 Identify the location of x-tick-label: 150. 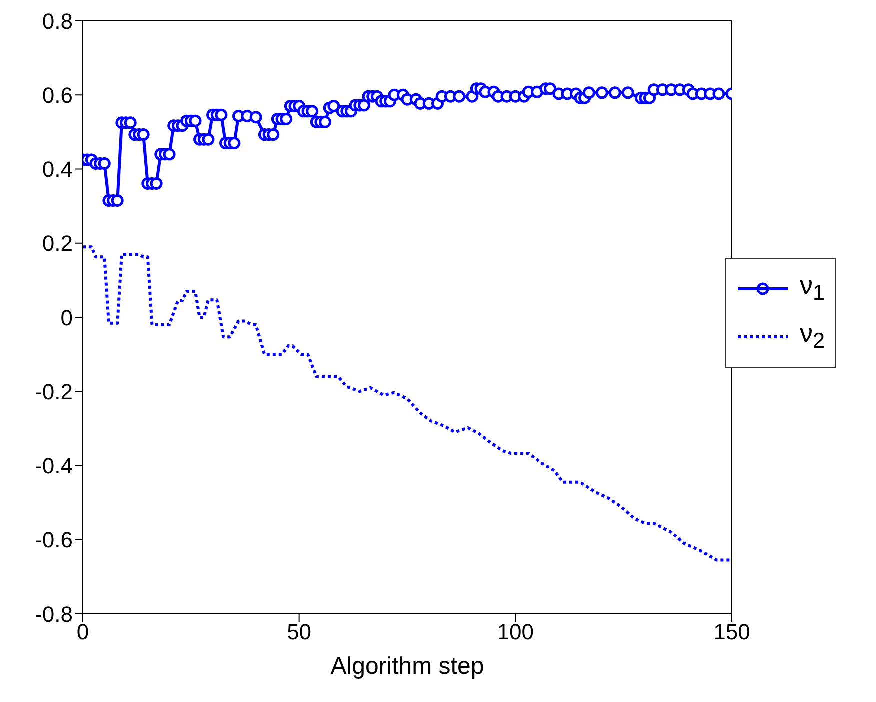
(732, 632).